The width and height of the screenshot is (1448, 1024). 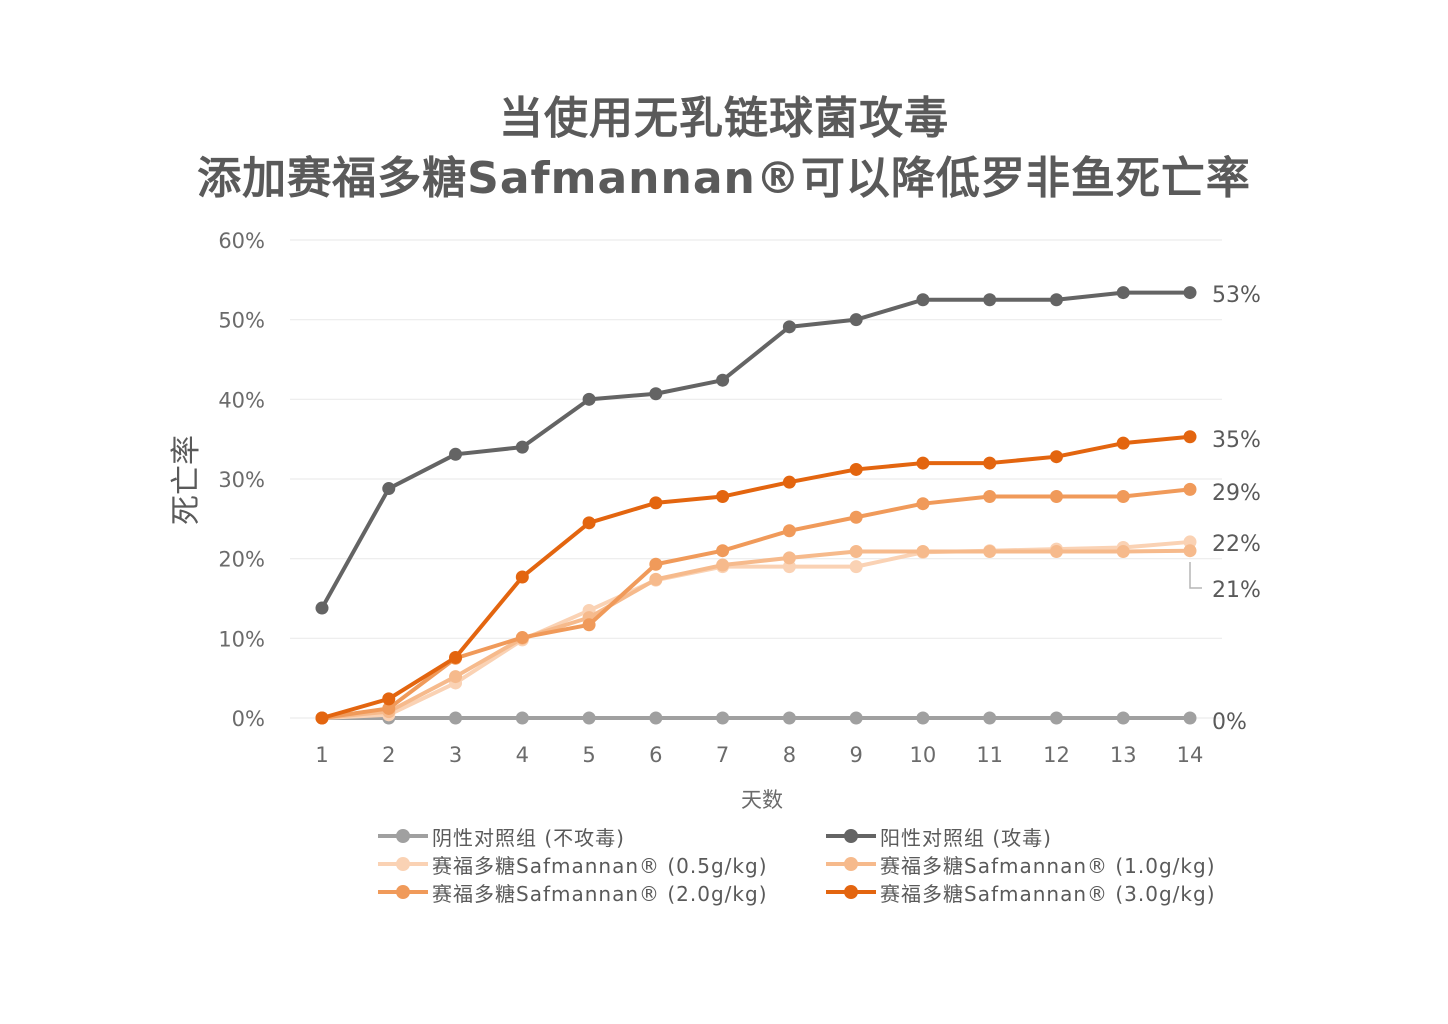 What do you see at coordinates (762, 800) in the screenshot?
I see `x-axis-title: 天数` at bounding box center [762, 800].